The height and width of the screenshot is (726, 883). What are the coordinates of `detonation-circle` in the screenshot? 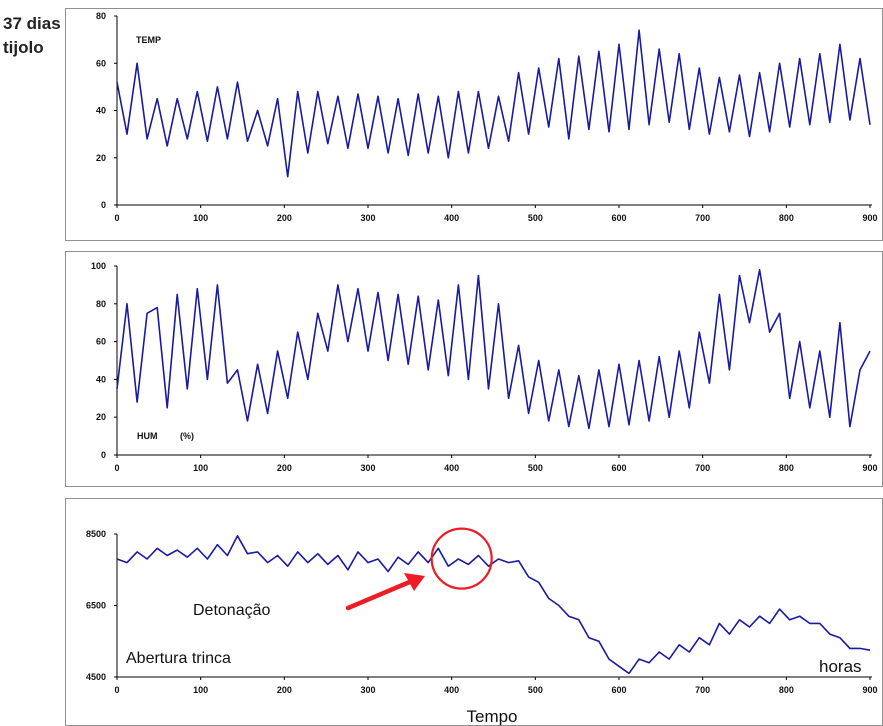 It's located at (461, 558).